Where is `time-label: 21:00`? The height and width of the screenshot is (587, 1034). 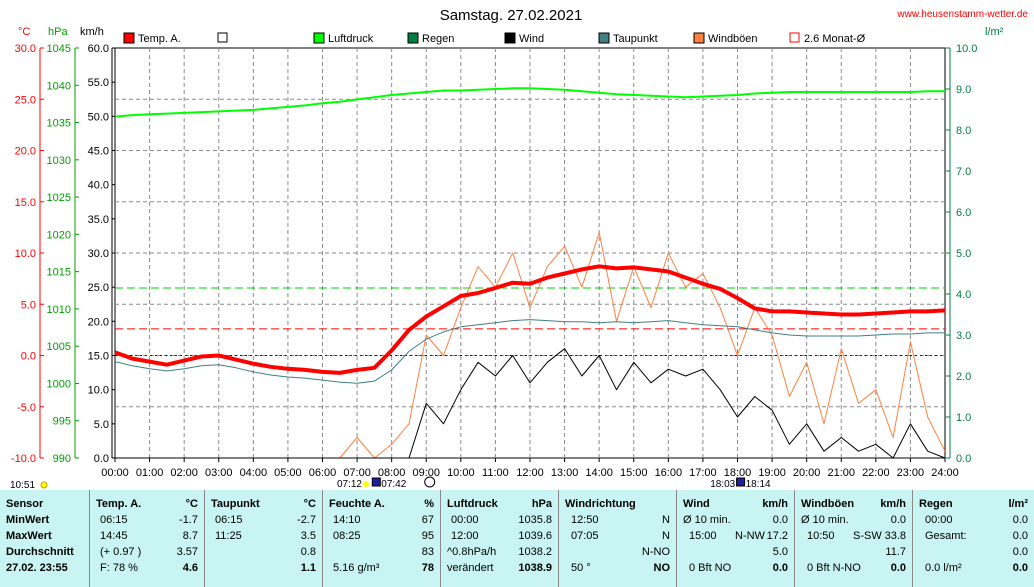
time-label: 21:00 is located at coordinates (841, 473).